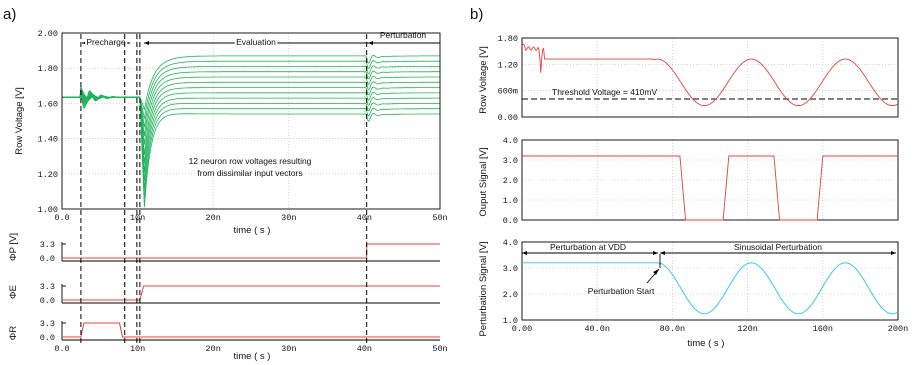 The height and width of the screenshot is (365, 918). Describe the element at coordinates (61, 218) in the screenshot. I see `x-tick-label: 0.0` at that location.